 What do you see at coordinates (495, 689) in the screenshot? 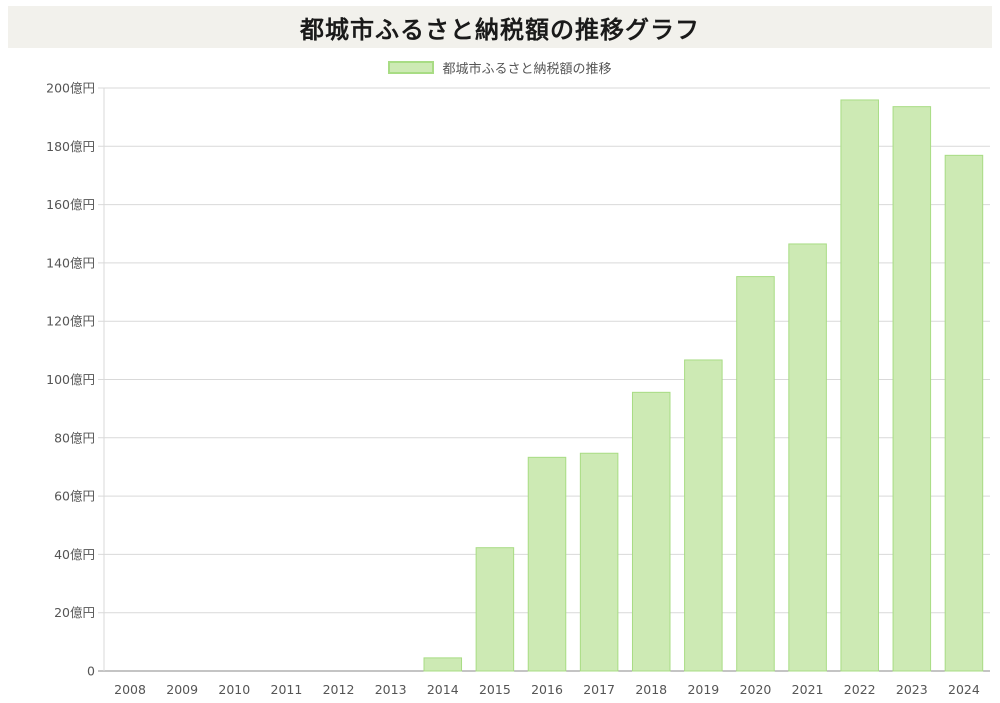
I see `x-tick-label: 2015` at bounding box center [495, 689].